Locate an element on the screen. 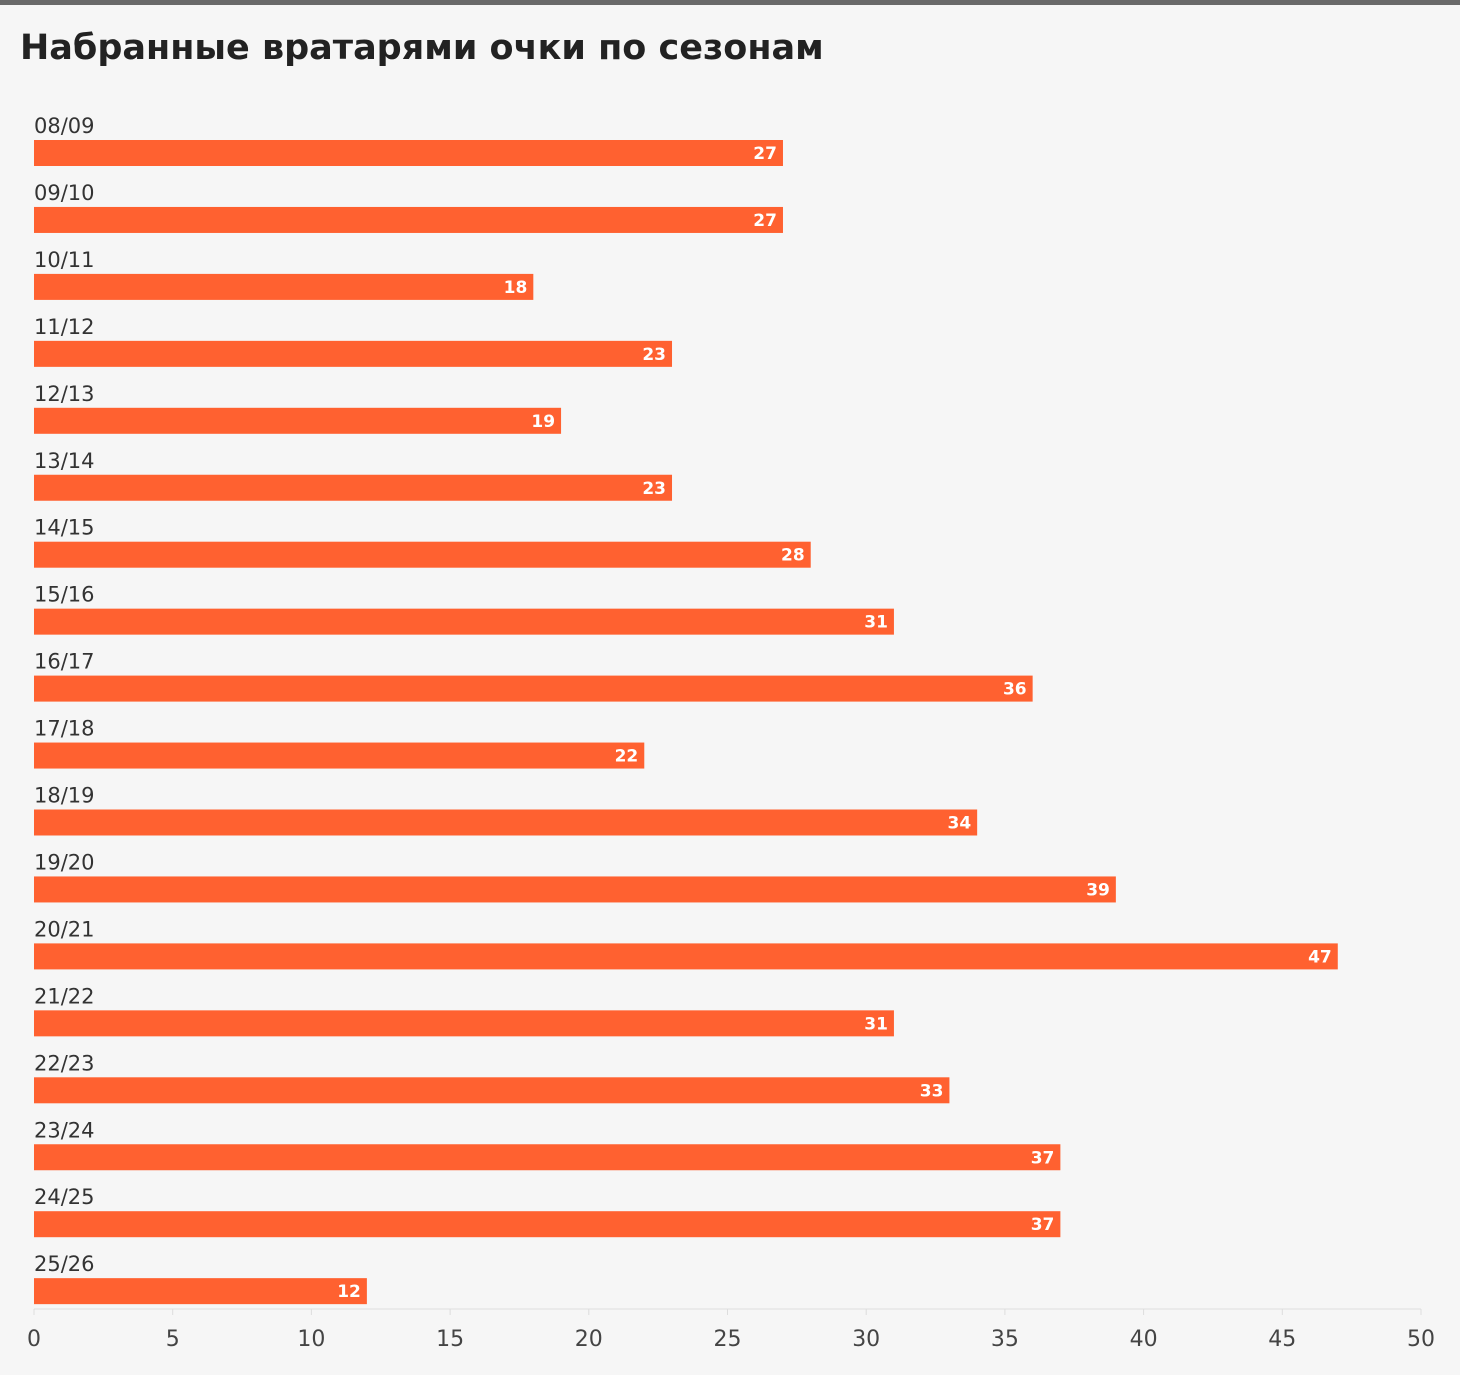 This screenshot has width=1460, height=1375. x-tick-label: 0 is located at coordinates (34, 1339).